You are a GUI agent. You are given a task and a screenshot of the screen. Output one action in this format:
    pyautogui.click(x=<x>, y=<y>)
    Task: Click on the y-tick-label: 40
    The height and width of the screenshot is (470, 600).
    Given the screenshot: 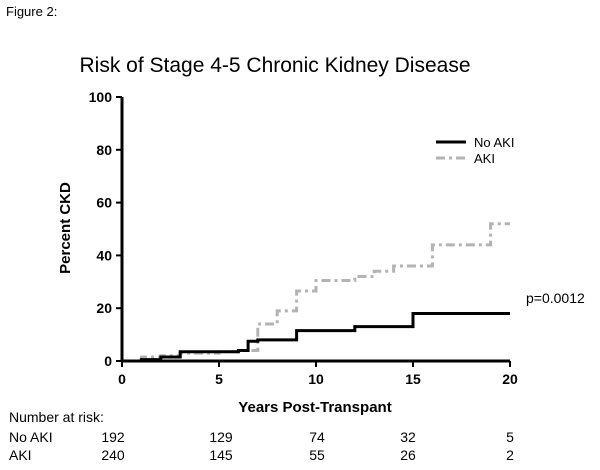 What is the action you would take?
    pyautogui.click(x=104, y=255)
    